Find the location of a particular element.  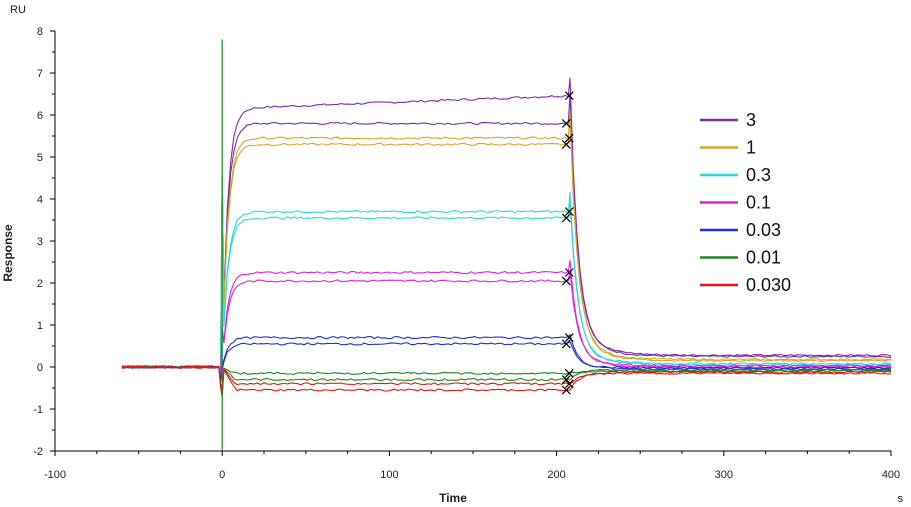

x-tick-label: 0 is located at coordinates (222, 475).